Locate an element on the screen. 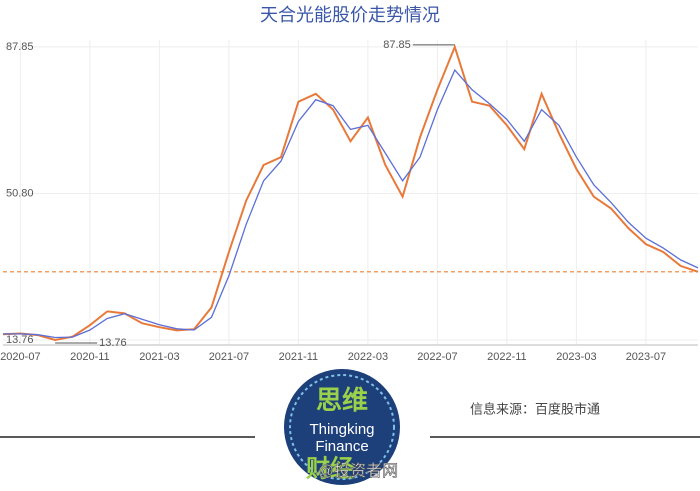 This screenshot has width=700, height=491. x-tick-label: 2022-11 is located at coordinates (507, 357).